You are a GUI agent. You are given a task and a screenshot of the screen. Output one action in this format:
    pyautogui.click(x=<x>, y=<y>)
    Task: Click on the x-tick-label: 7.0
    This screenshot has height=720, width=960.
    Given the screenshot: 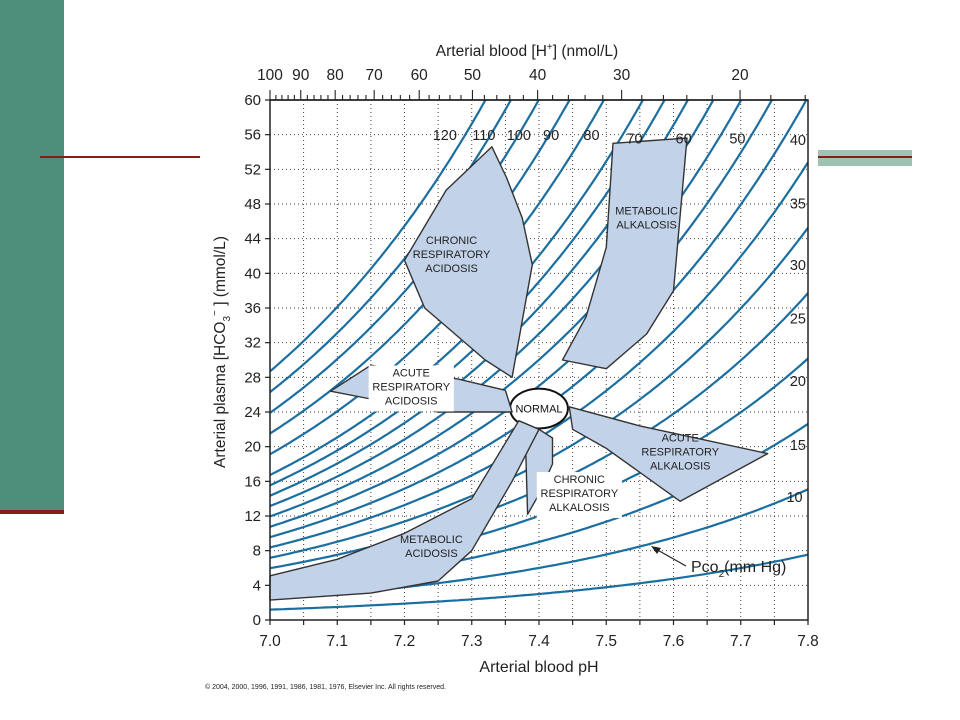 What is the action you would take?
    pyautogui.click(x=270, y=641)
    